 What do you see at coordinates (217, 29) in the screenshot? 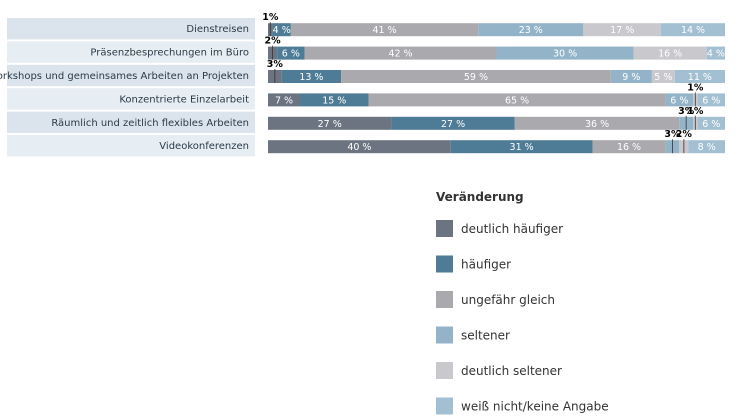
I see `category-label: Dienstreisen` at bounding box center [217, 29].